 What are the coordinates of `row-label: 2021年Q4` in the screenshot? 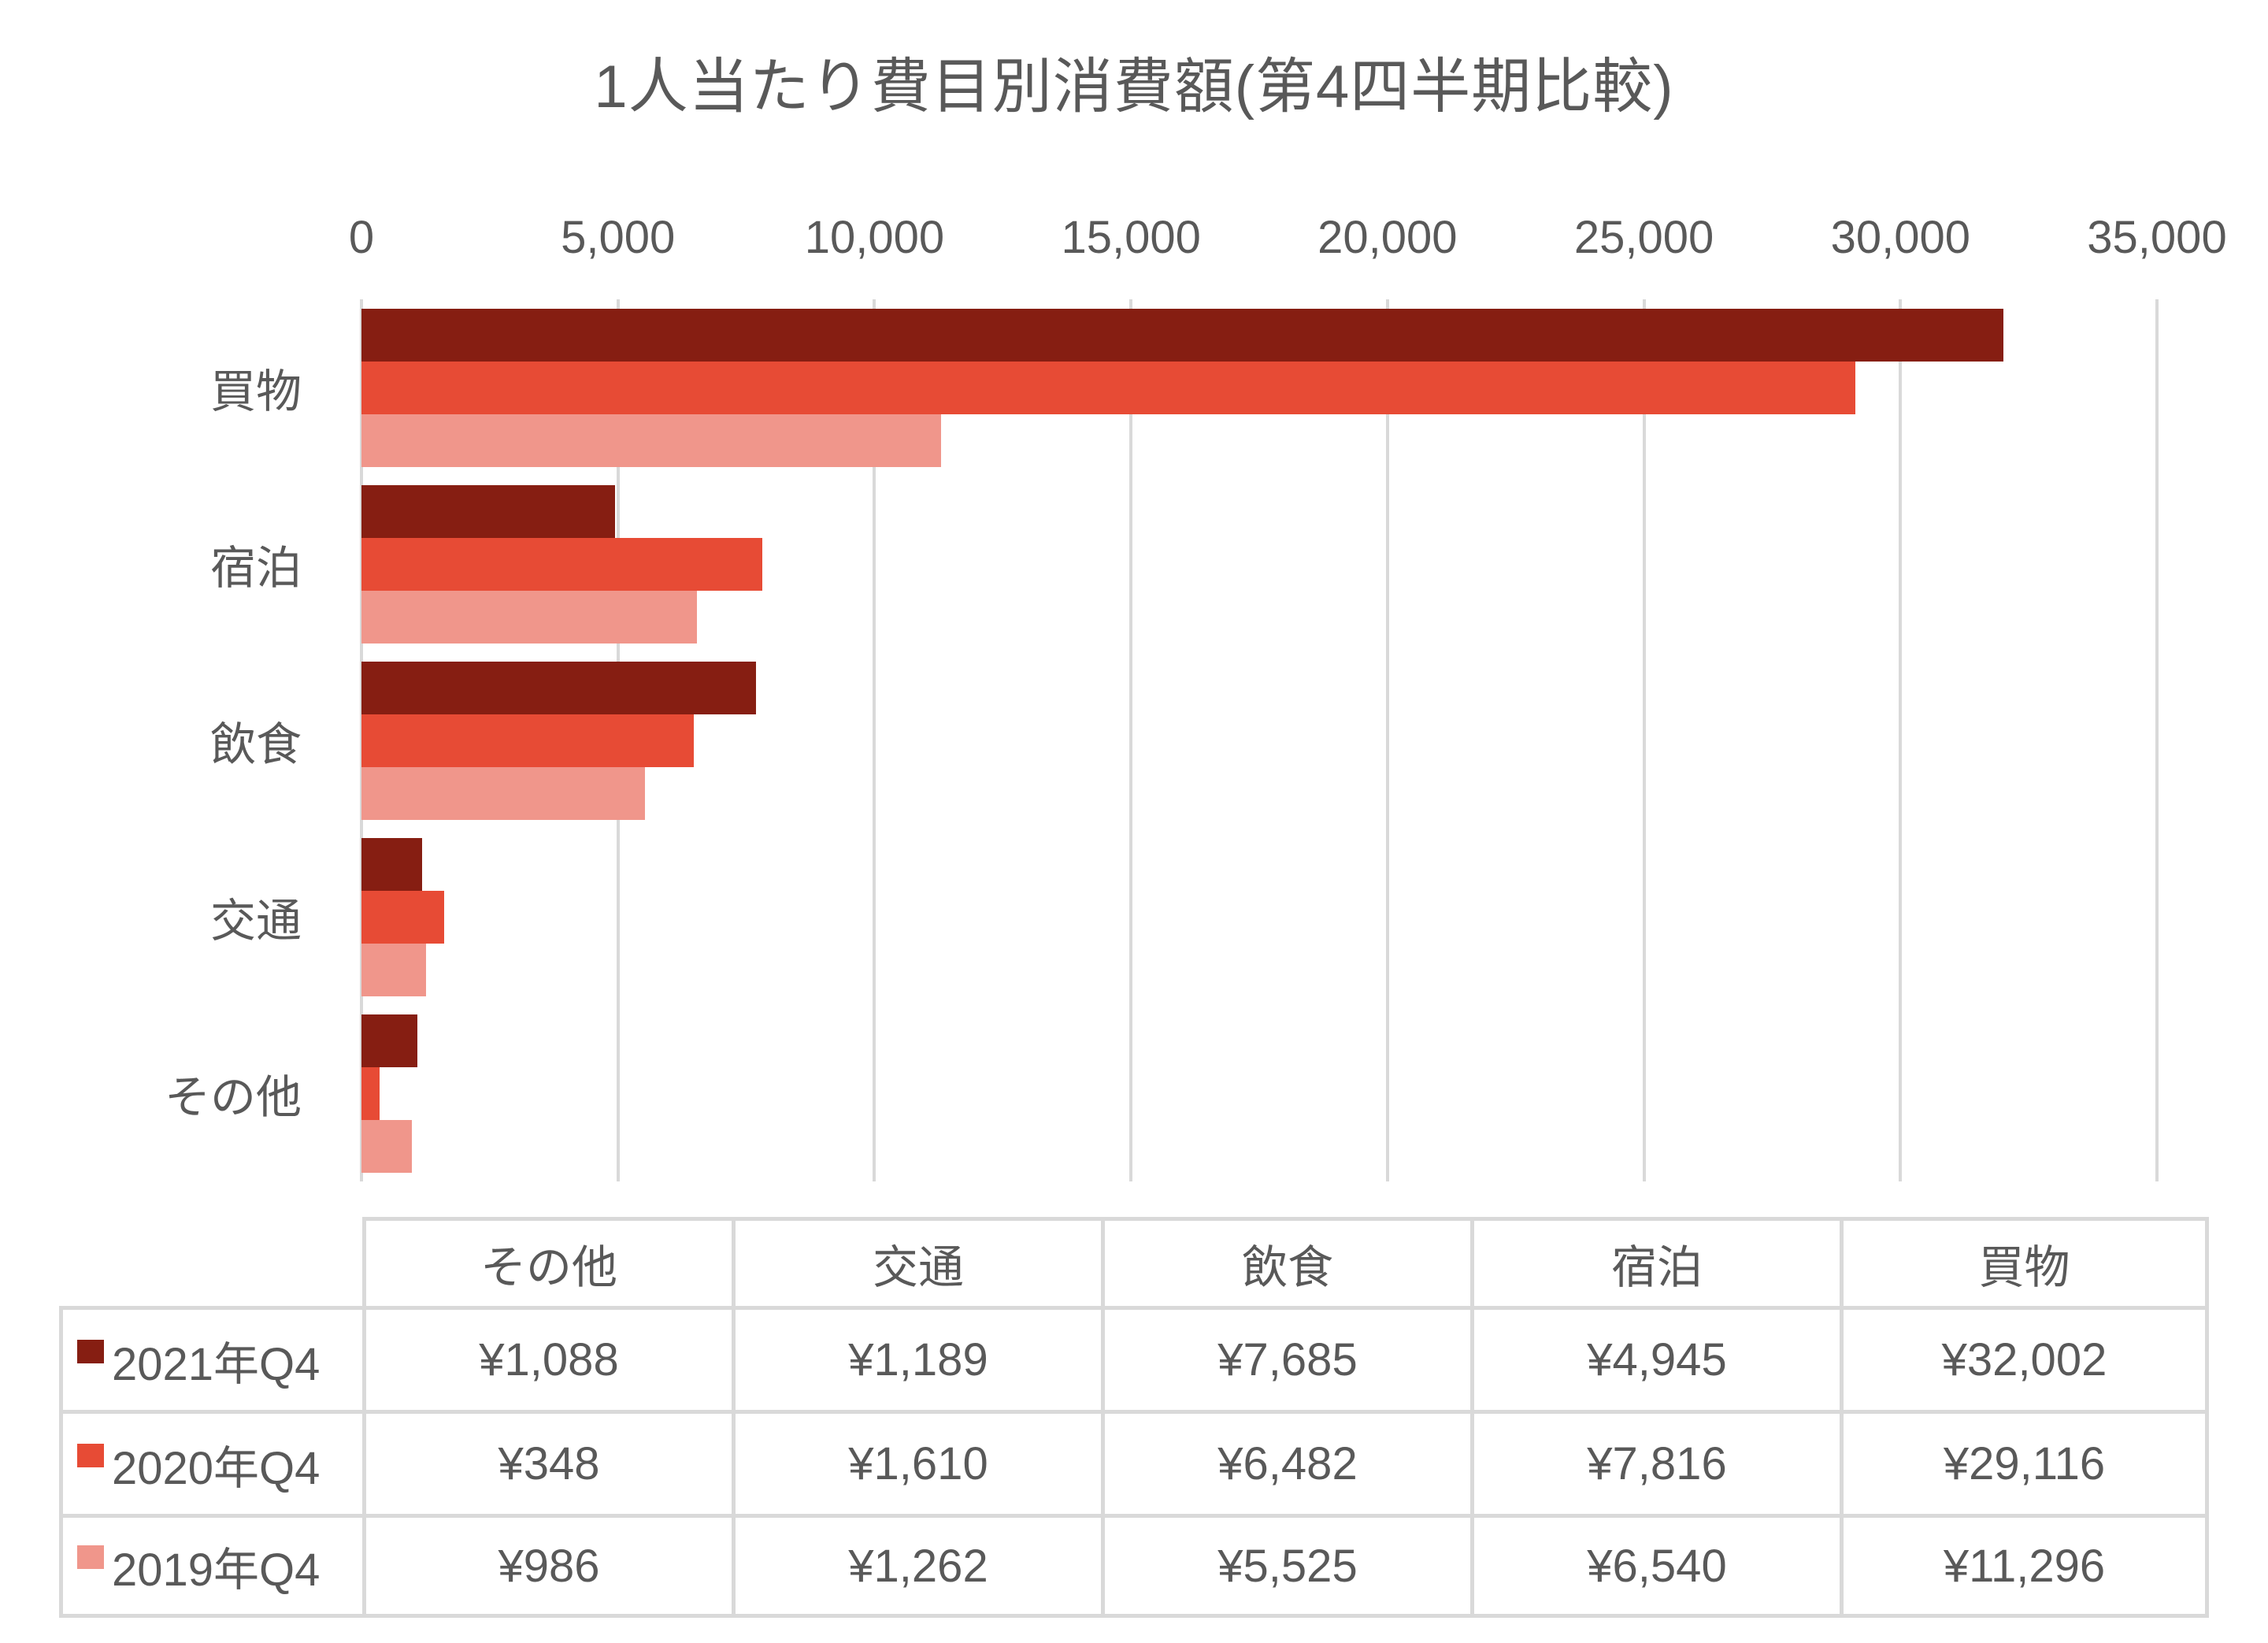 It's located at (216, 1364).